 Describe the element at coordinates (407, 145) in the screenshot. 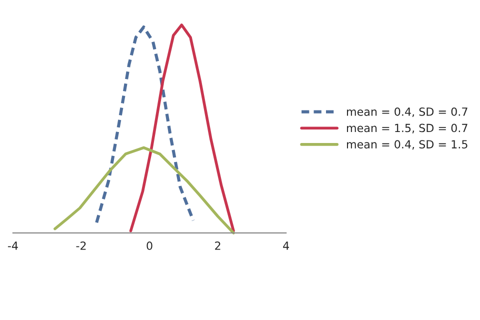

I see `legend-label: mean = 0.4, SD = 1.5` at that location.